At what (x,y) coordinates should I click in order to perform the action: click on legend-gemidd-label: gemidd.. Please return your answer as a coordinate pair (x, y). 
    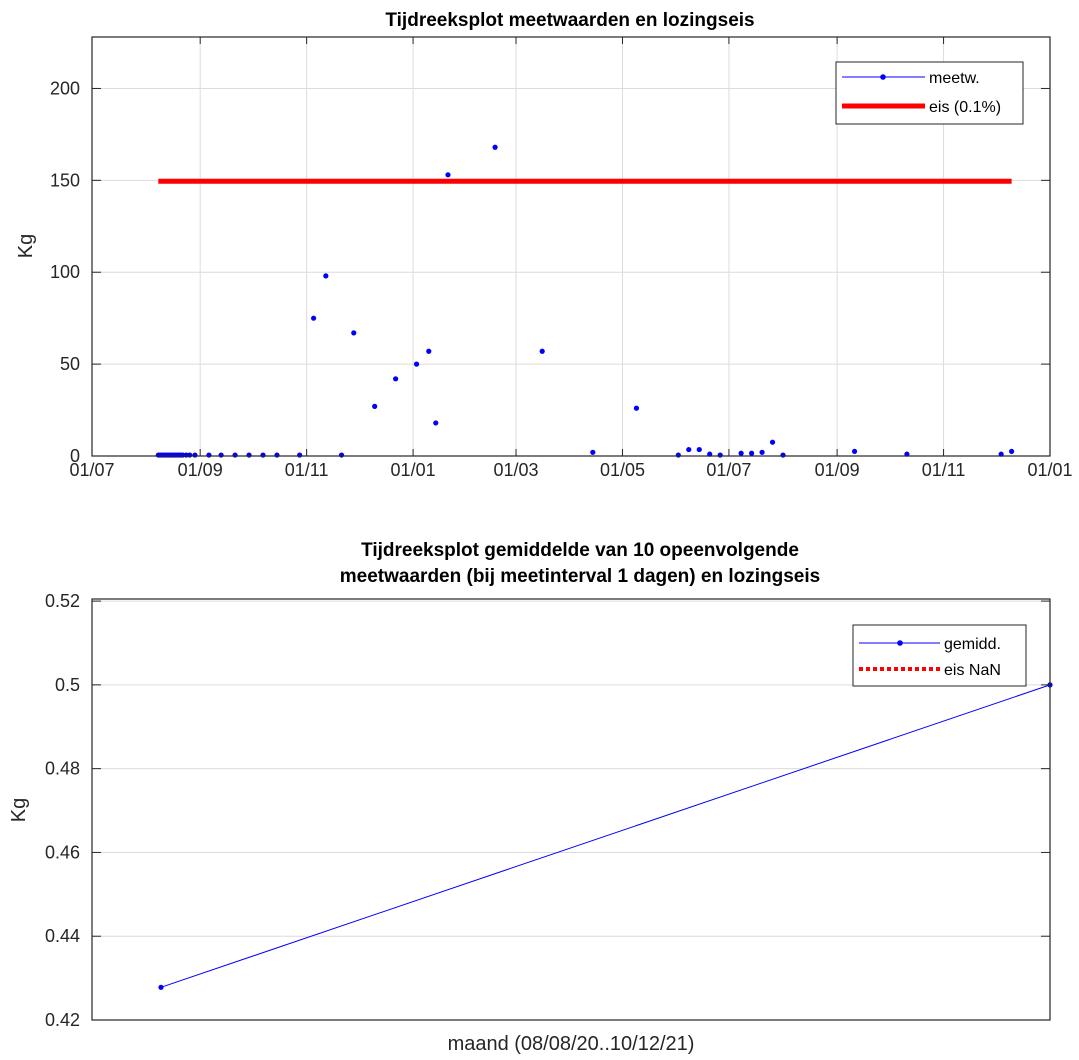
    Looking at the image, I should click on (972, 644).